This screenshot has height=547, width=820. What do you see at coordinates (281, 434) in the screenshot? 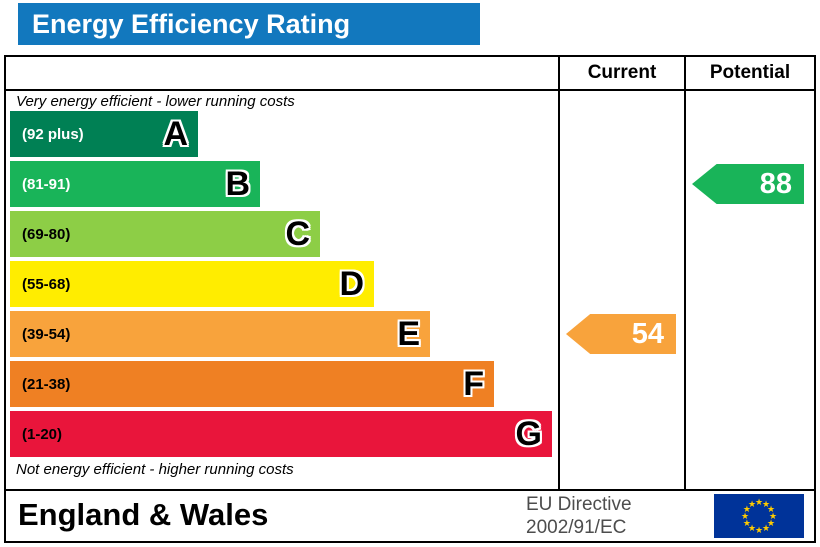
I see `rating-band-g: (1-20) G` at bounding box center [281, 434].